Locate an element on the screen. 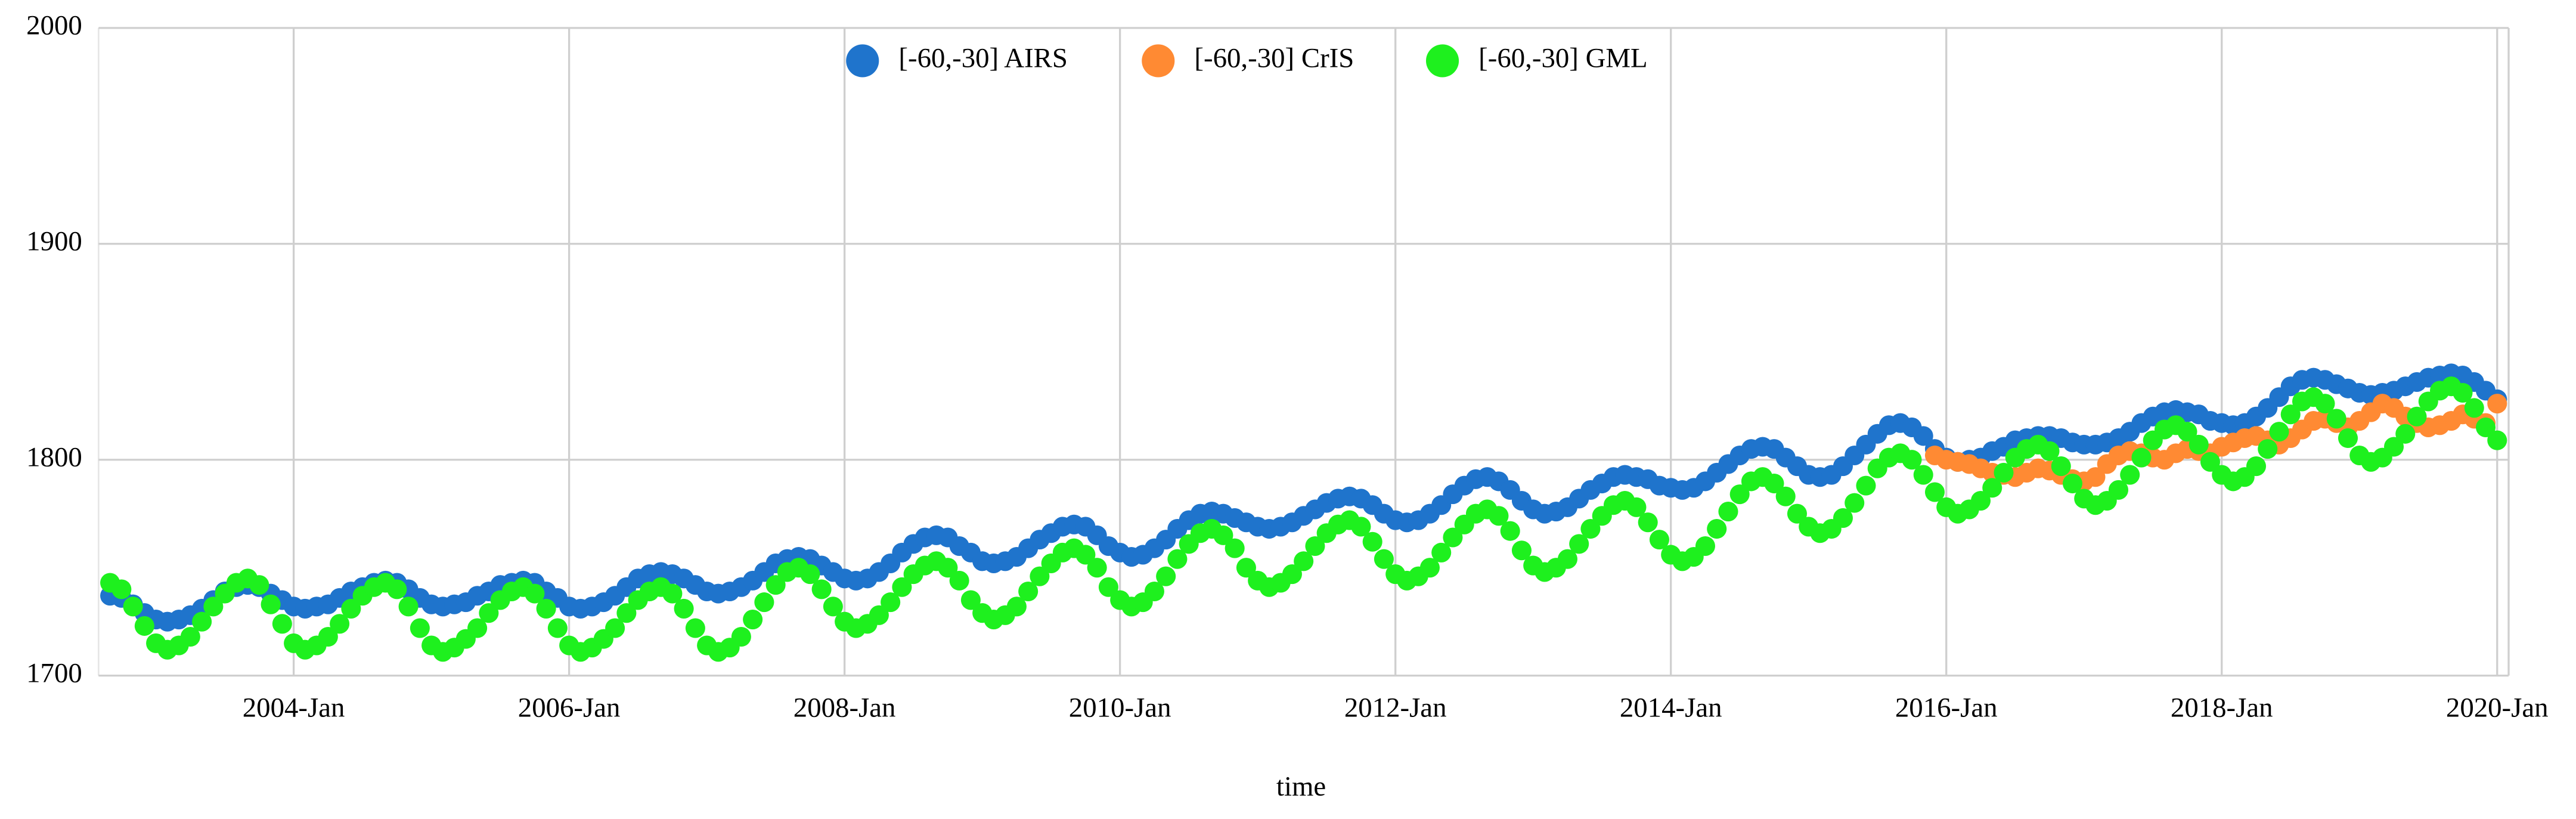 Image resolution: width=2576 pixels, height=819 pixels. legend-label: [-60,-30] CrIS is located at coordinates (1274, 58).